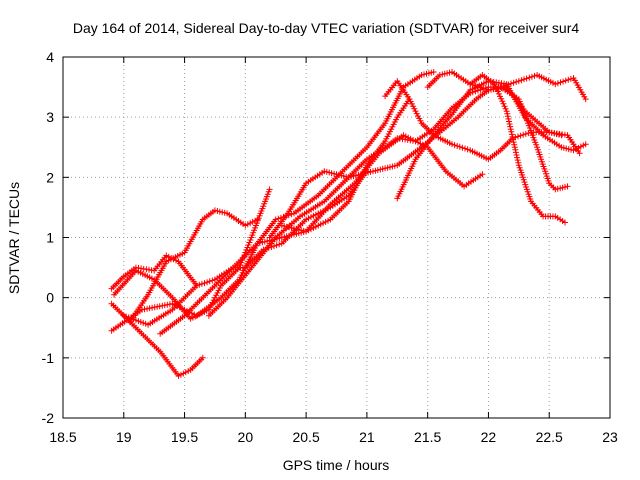  I want to click on x-tick-label: 19, so click(124, 437).